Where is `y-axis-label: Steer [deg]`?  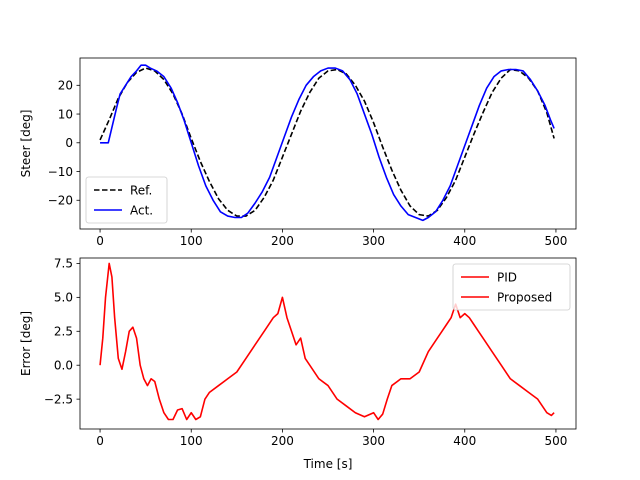 y-axis-label: Steer [deg] is located at coordinates (26, 144).